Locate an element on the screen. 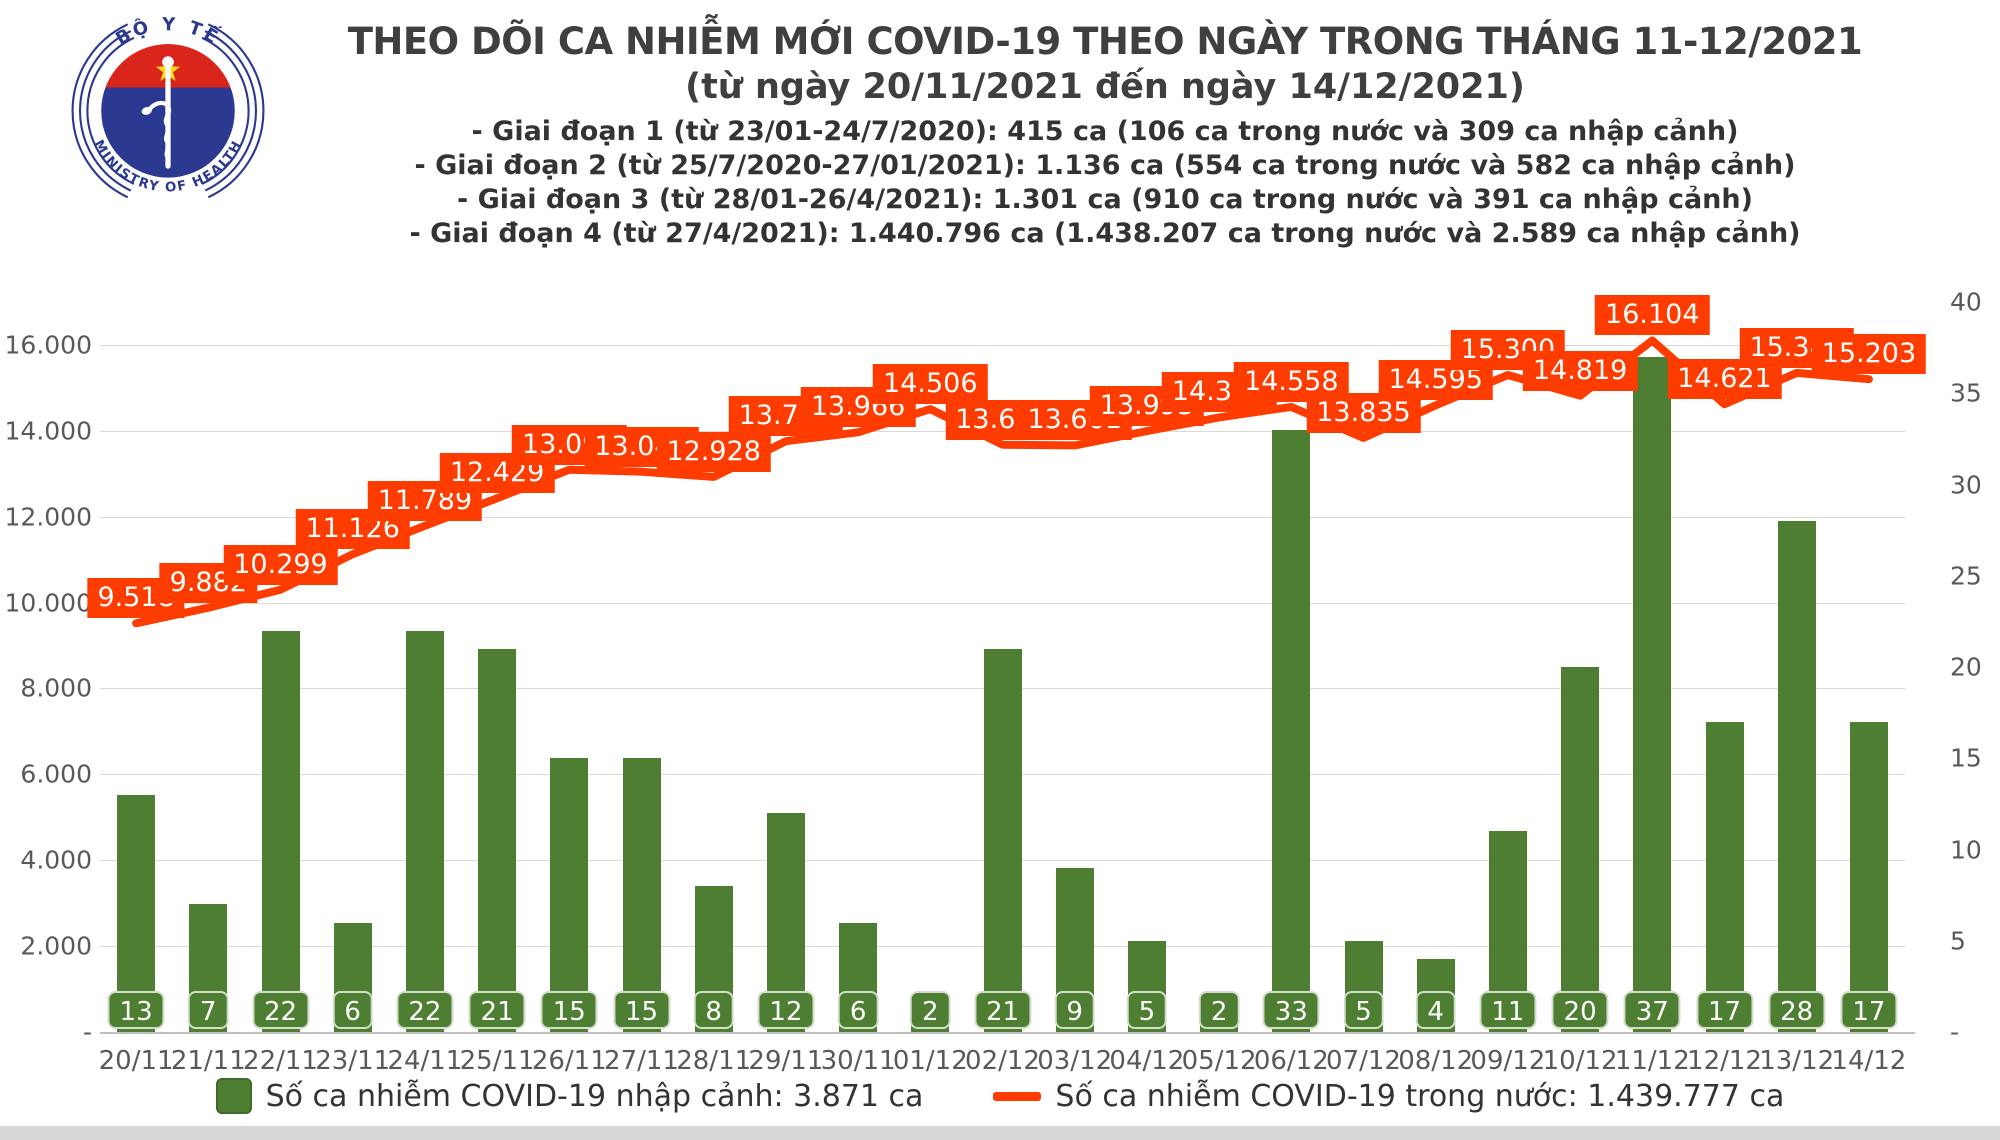  line-value-chip: 14.558 is located at coordinates (1291, 381).